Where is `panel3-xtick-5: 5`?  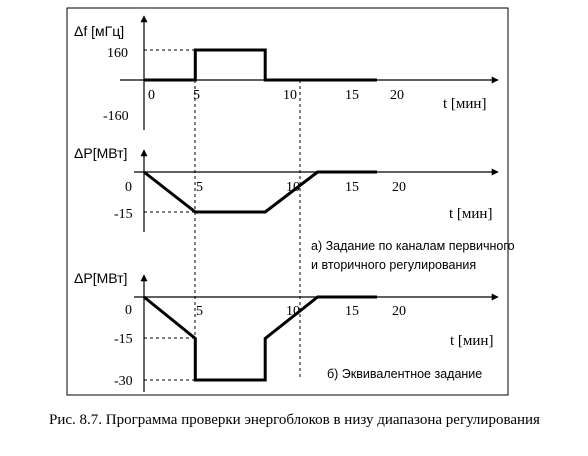 panel3-xtick-5: 5 is located at coordinates (199, 311).